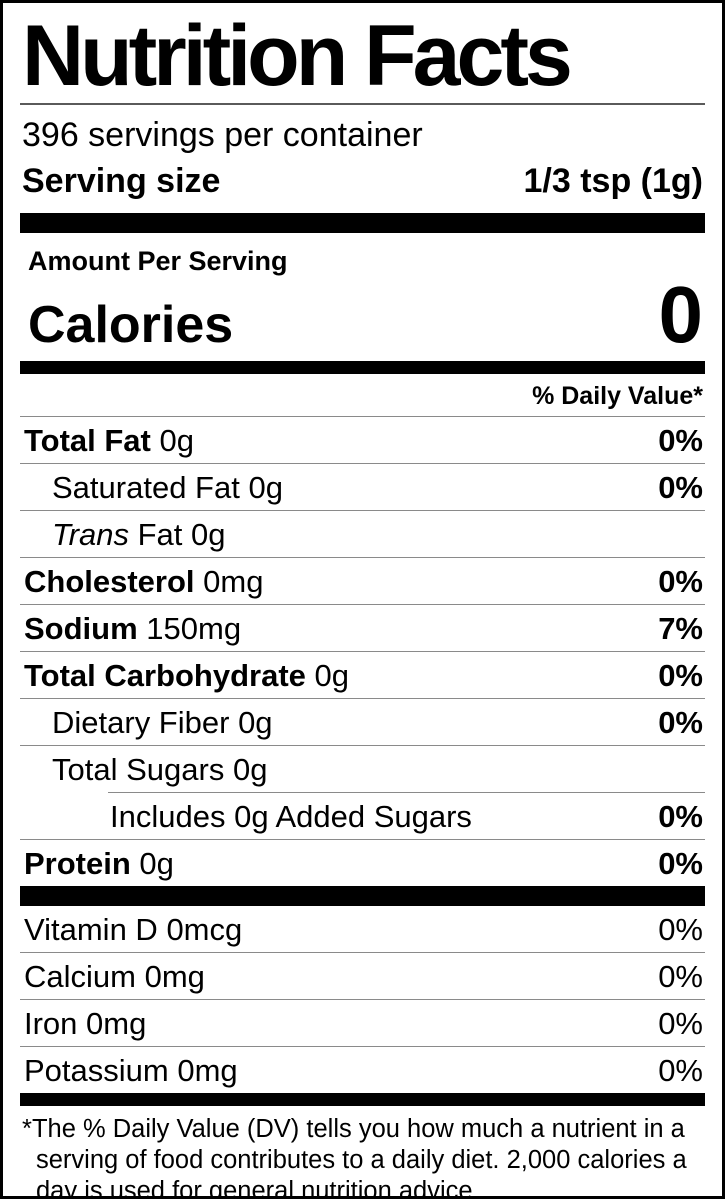 This screenshot has height=1199, width=725. I want to click on nutrient-amount: 150mg, so click(194, 628).